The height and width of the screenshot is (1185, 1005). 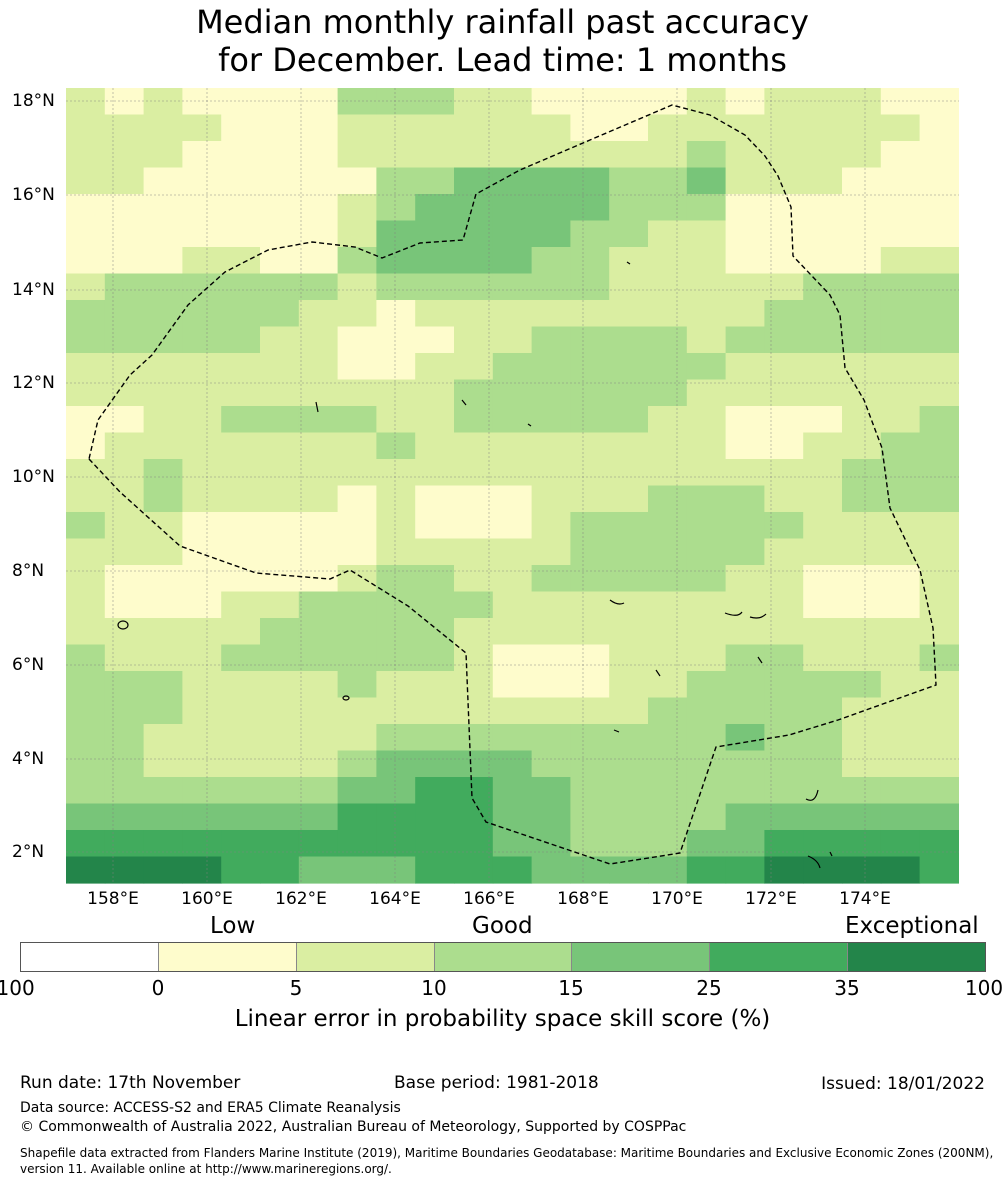 I want to click on base-period: Base period: 1981-2018, so click(x=496, y=1083).